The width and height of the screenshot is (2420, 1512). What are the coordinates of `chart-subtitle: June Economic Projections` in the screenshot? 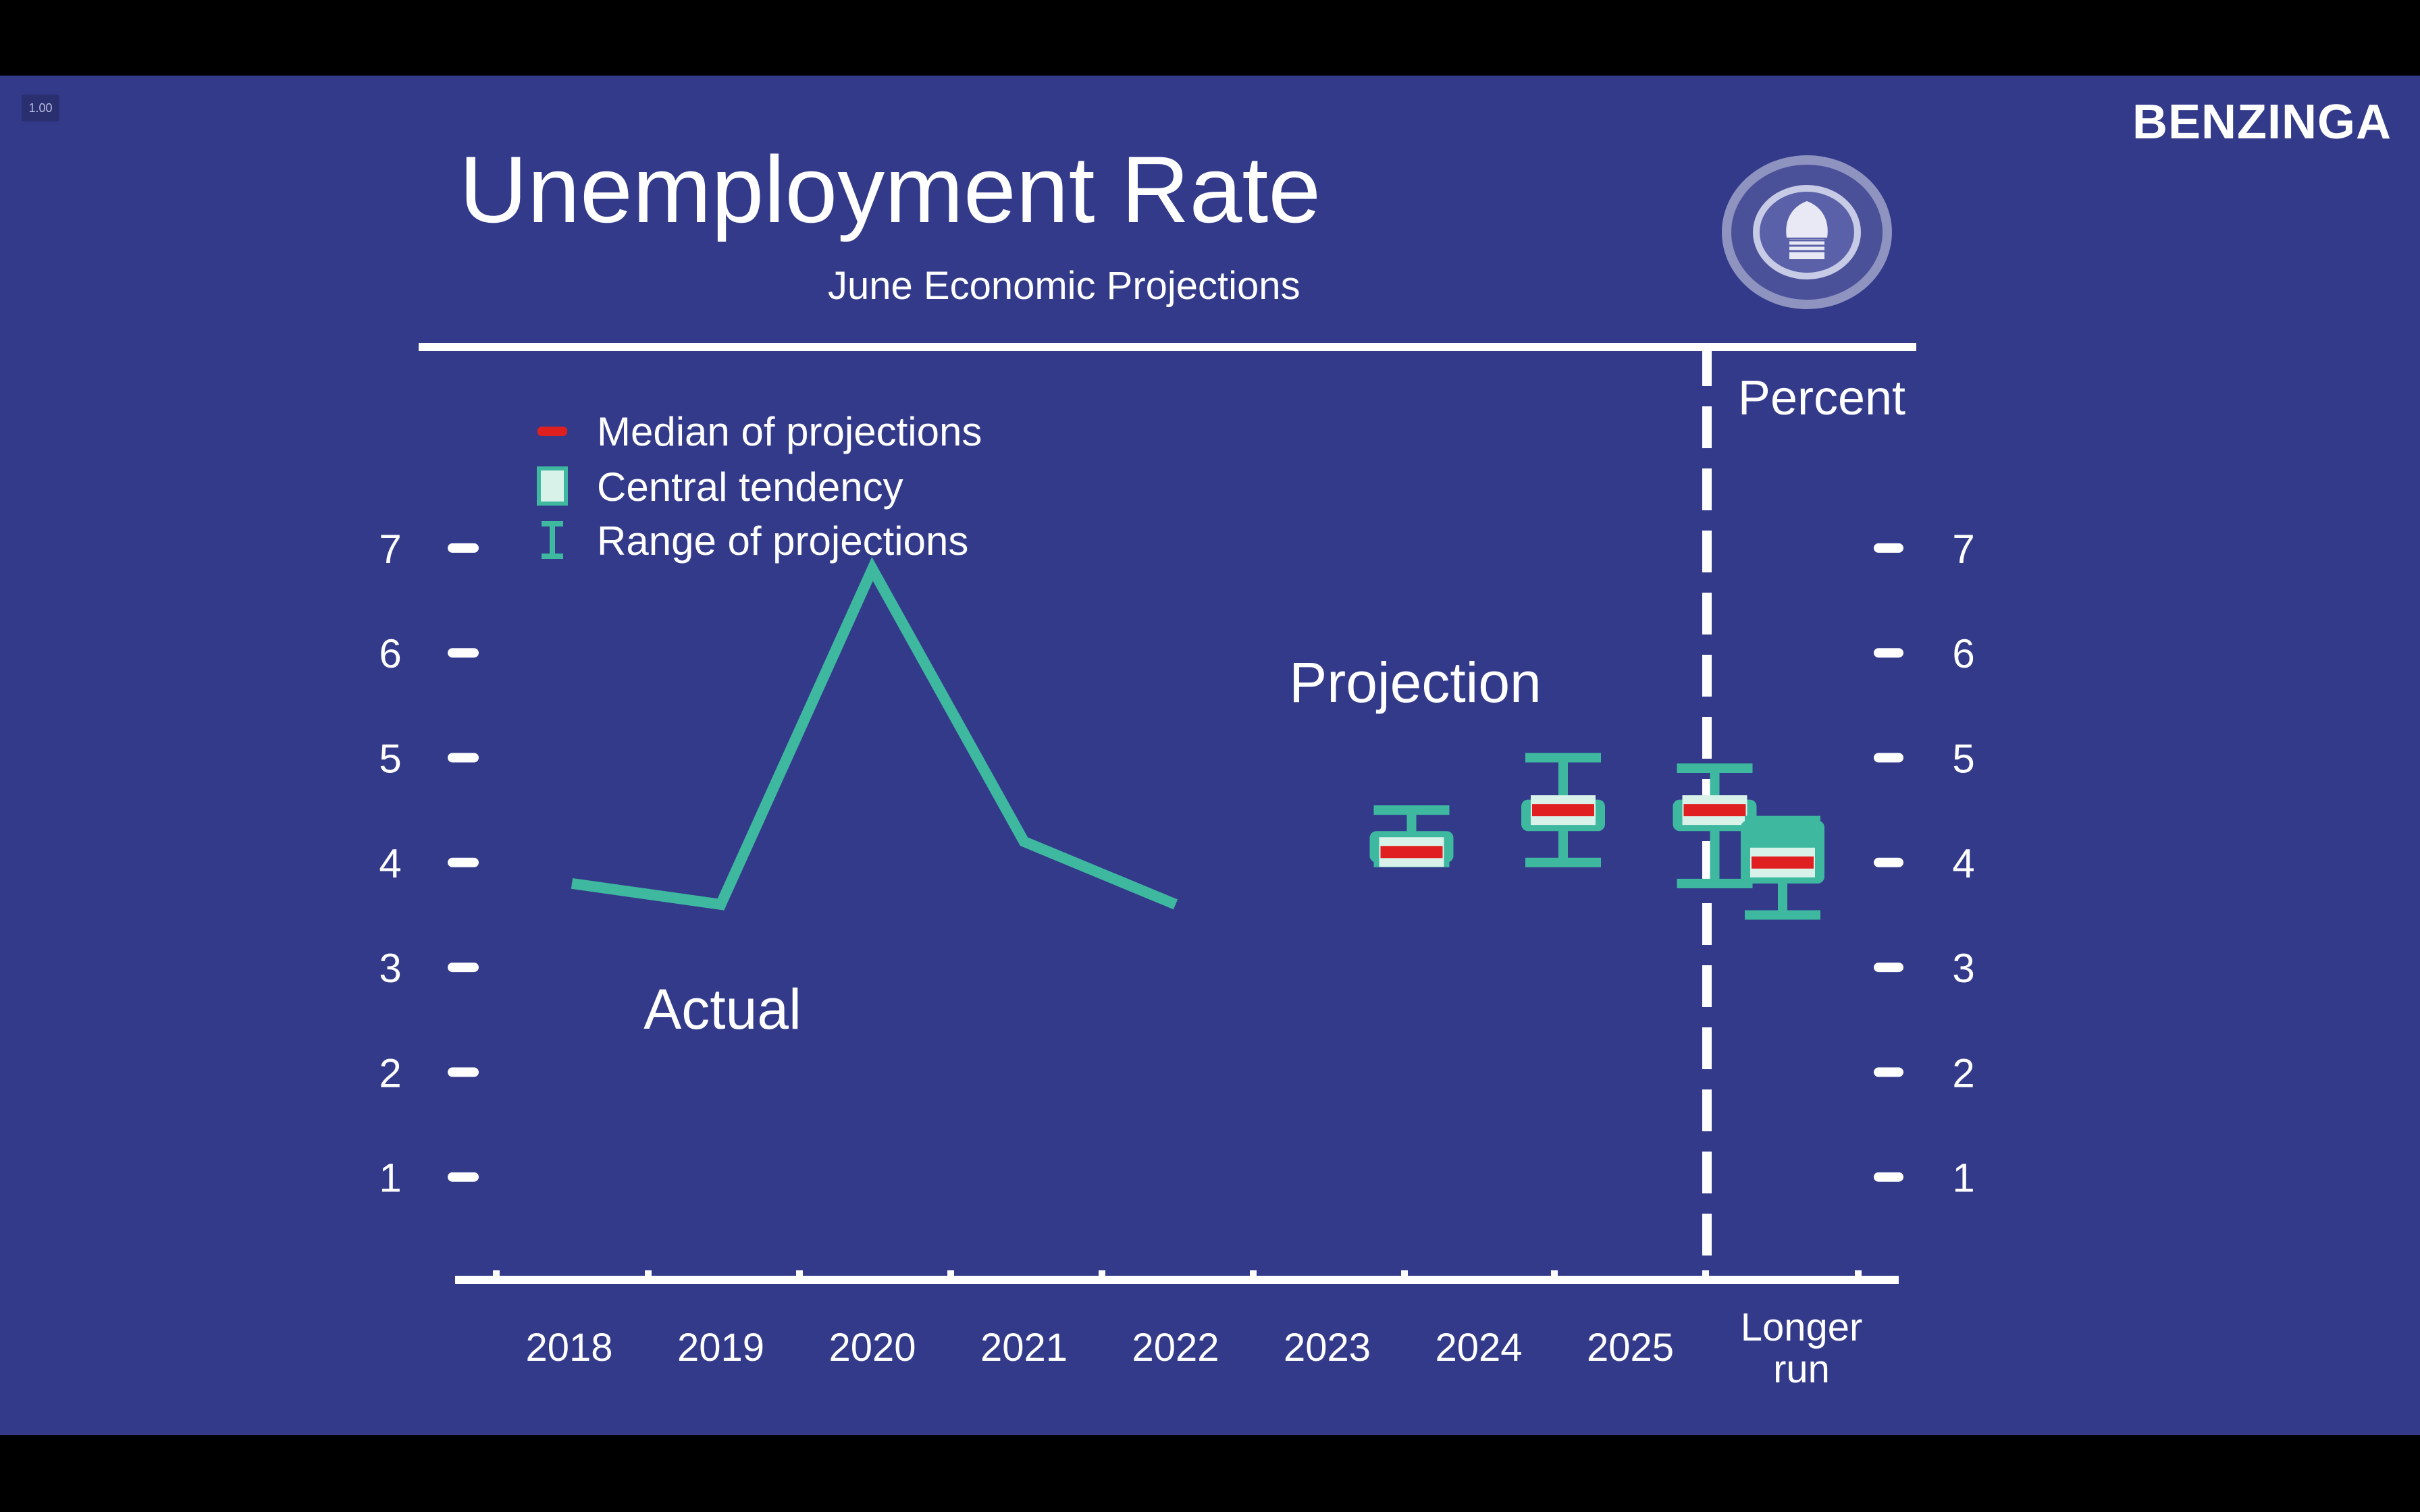 It's located at (1064, 286).